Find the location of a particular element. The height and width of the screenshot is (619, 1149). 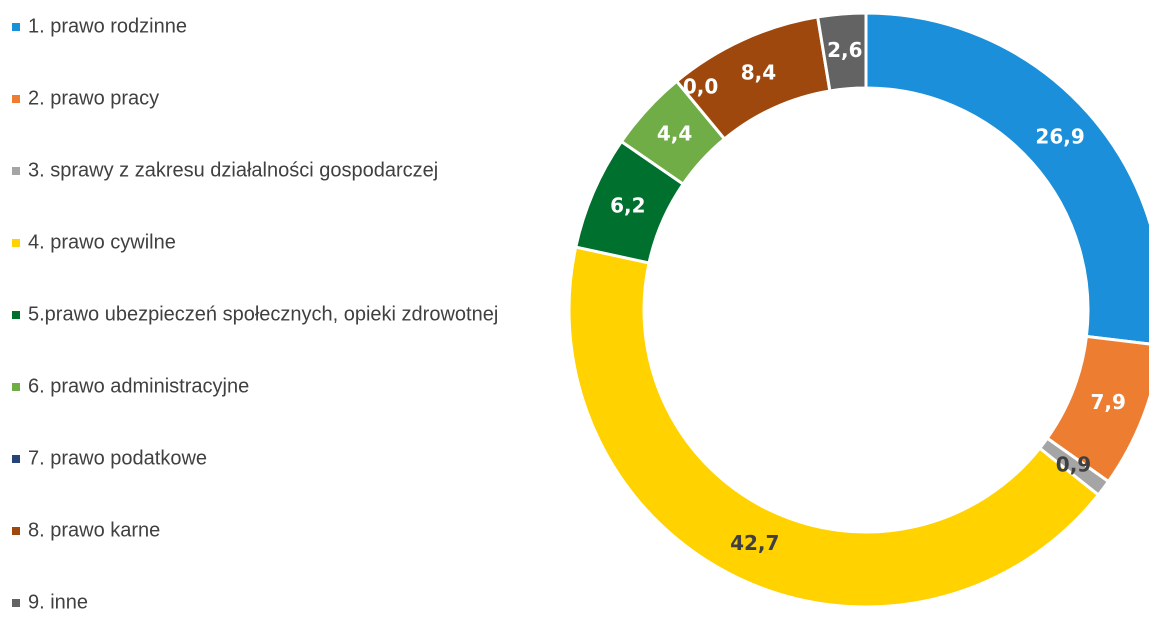

data-label: 8,4 is located at coordinates (758, 72).